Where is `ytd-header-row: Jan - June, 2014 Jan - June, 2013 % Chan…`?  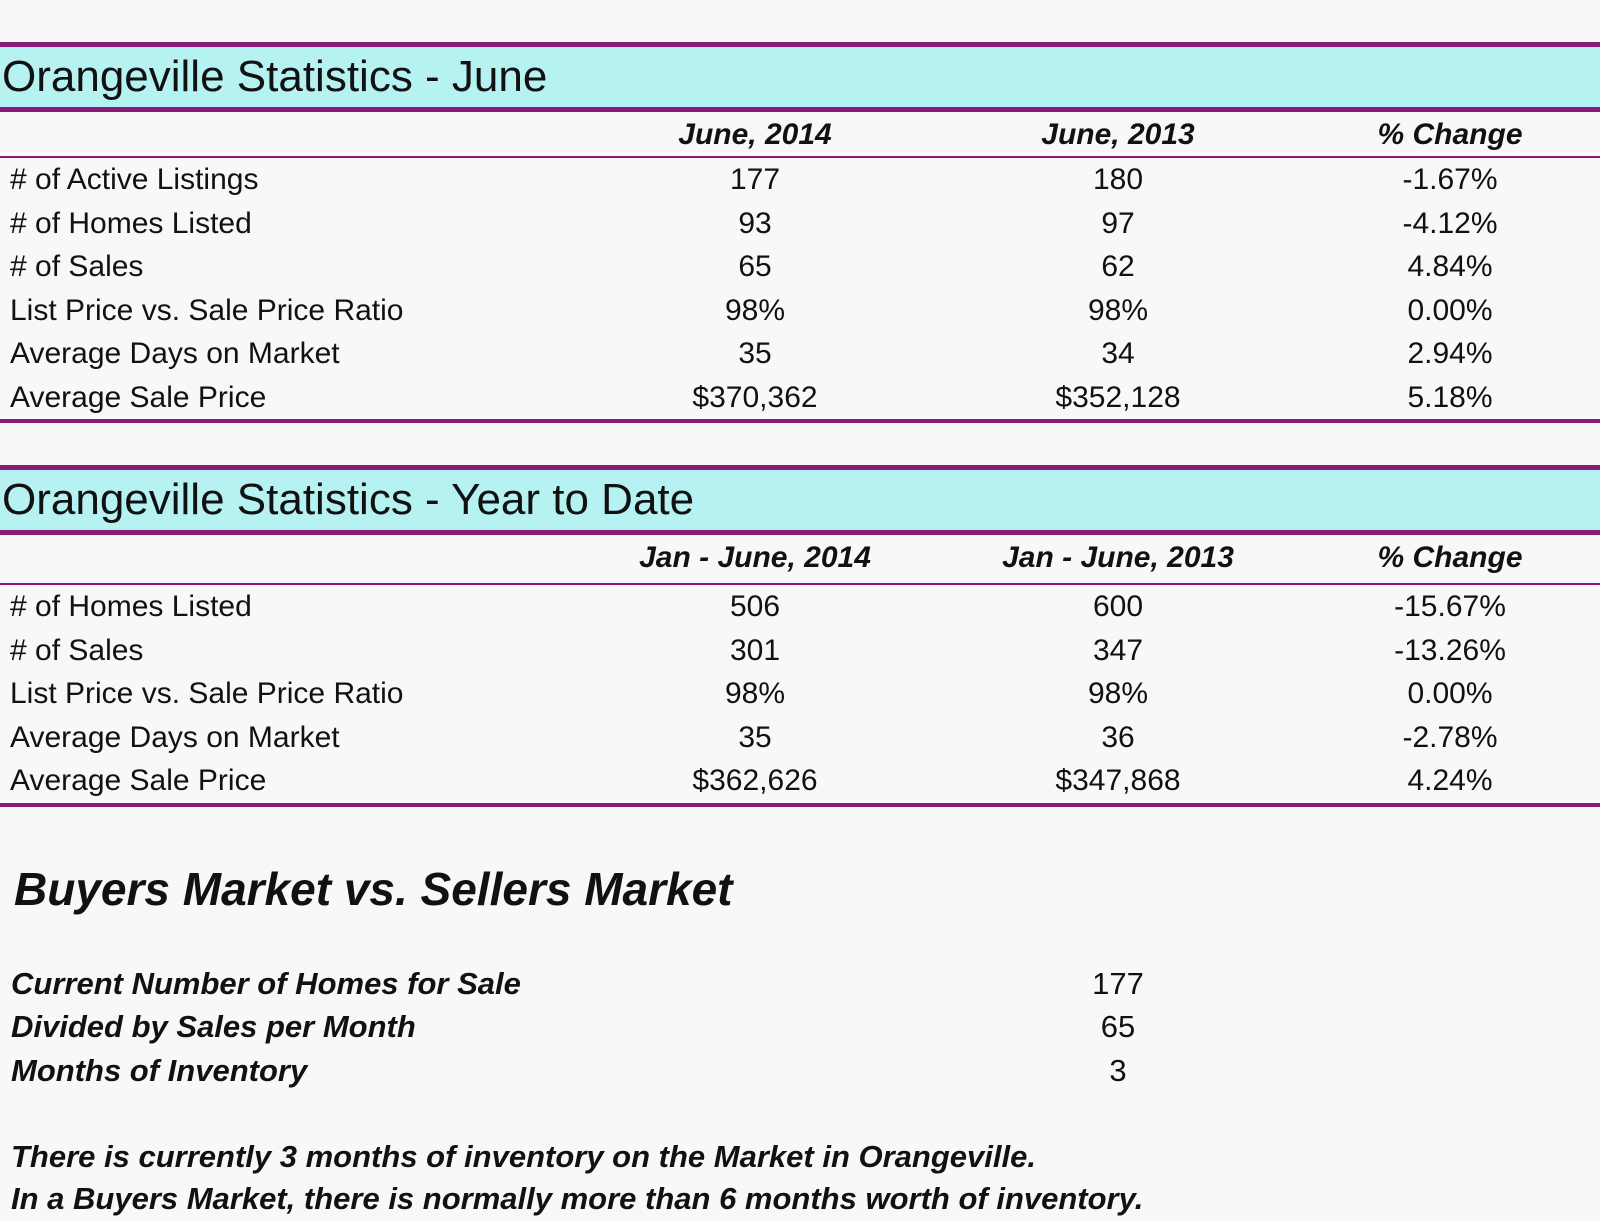 ytd-header-row: Jan - June, 2014 Jan - June, 2013 % Chan… is located at coordinates (800, 560).